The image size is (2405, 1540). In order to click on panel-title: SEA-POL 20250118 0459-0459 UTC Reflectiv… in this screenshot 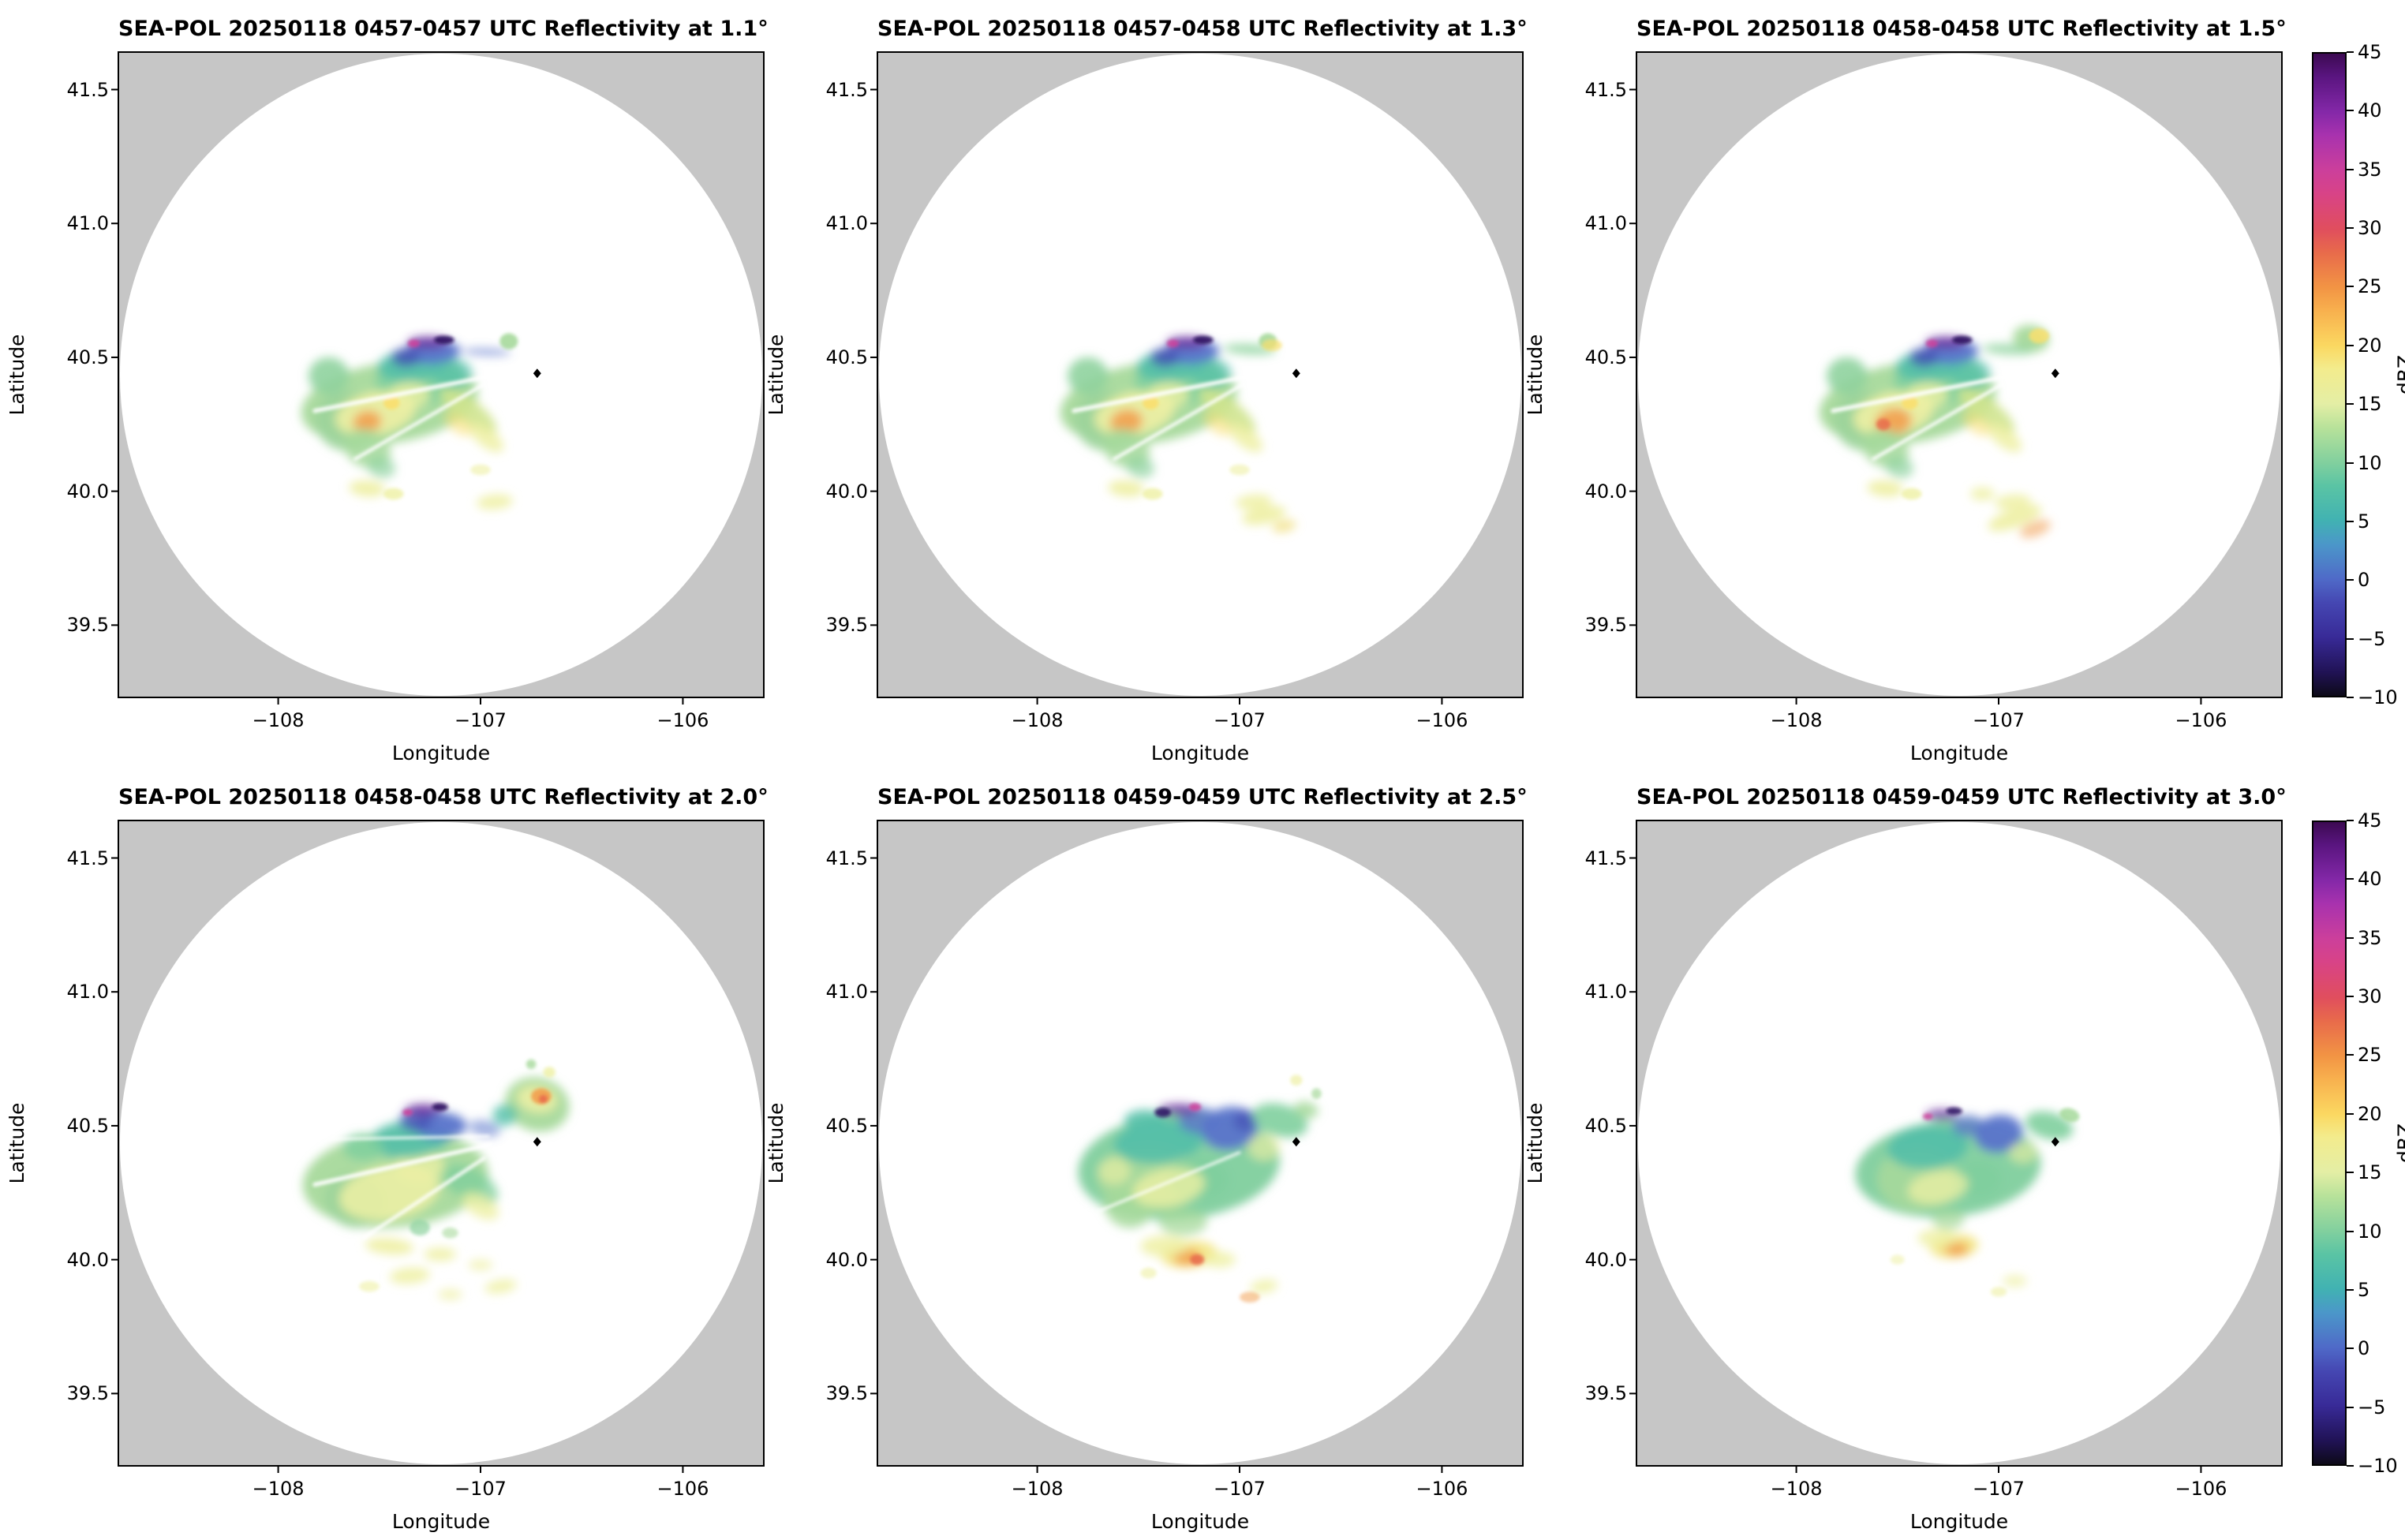, I will do `click(1962, 797)`.